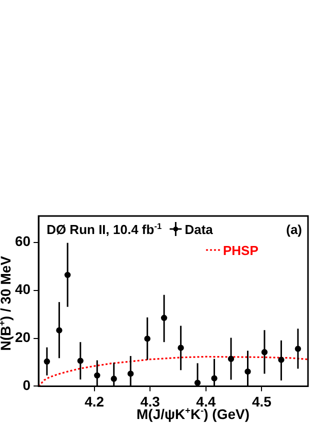 This screenshot has width=332, height=430. Describe the element at coordinates (26, 385) in the screenshot. I see `y-tick-label: 0` at that location.